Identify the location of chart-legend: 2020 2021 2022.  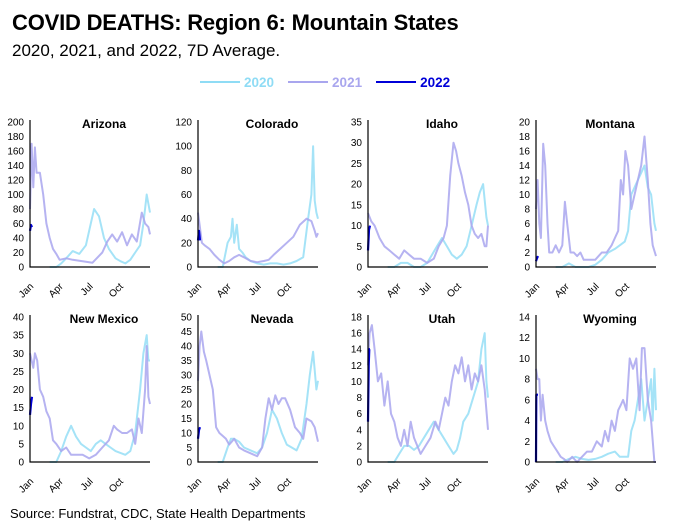
(332, 82).